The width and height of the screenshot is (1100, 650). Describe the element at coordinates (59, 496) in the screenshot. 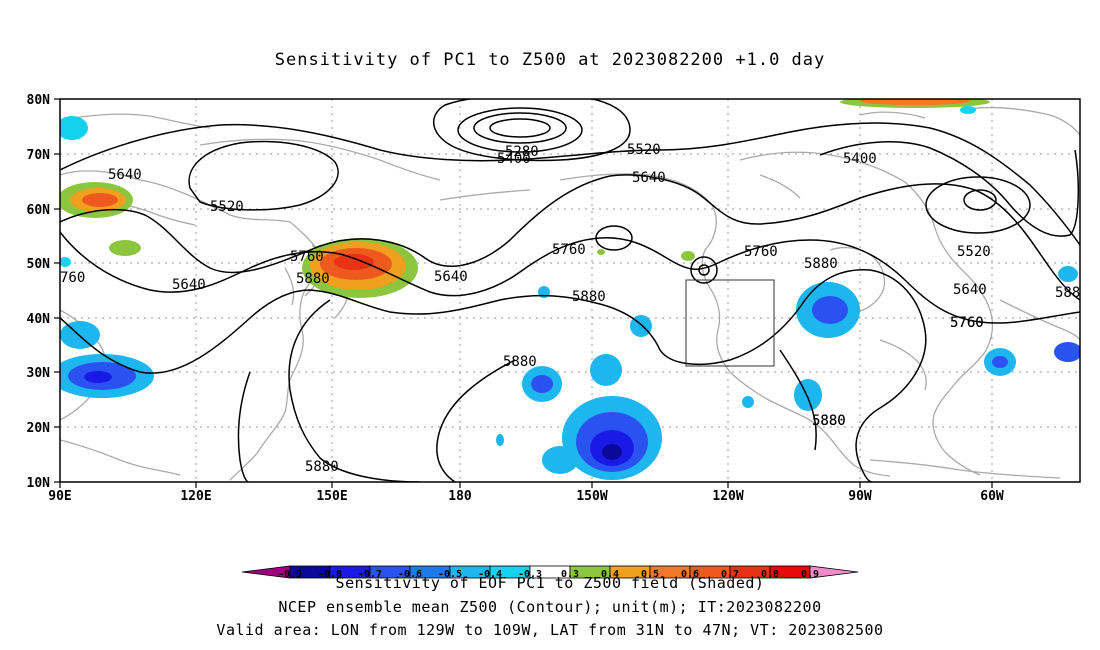

I see `lon-label: 90E` at that location.